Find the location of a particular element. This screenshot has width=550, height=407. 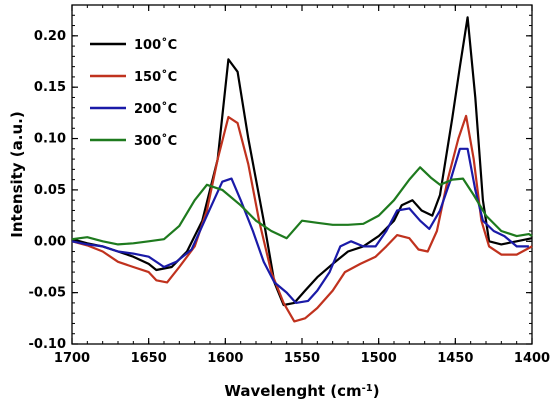

y-tick-label: -0.05 is located at coordinates (47, 293).